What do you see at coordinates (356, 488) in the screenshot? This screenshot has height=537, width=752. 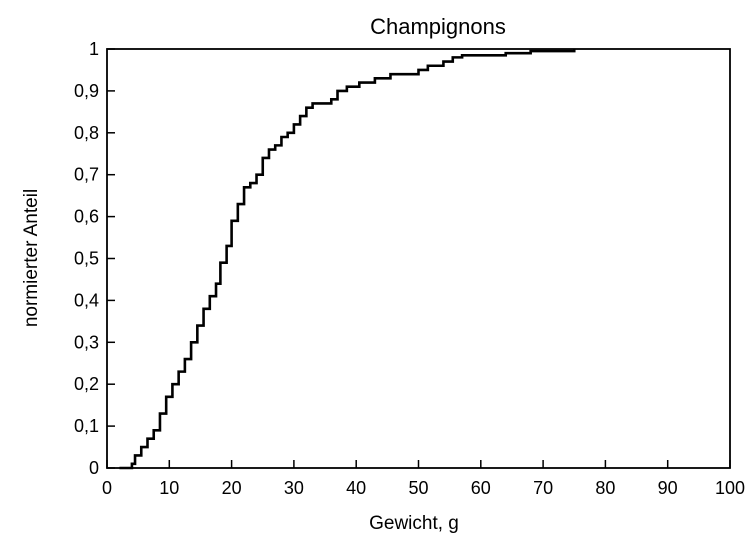 I see `x-tick-label: 40` at bounding box center [356, 488].